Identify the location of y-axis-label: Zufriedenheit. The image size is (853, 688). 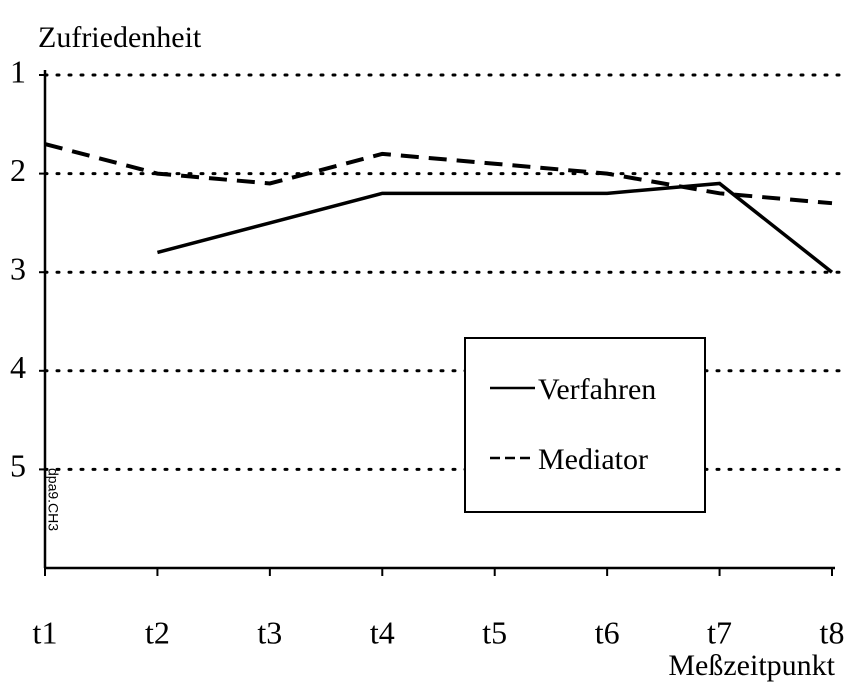
(120, 37).